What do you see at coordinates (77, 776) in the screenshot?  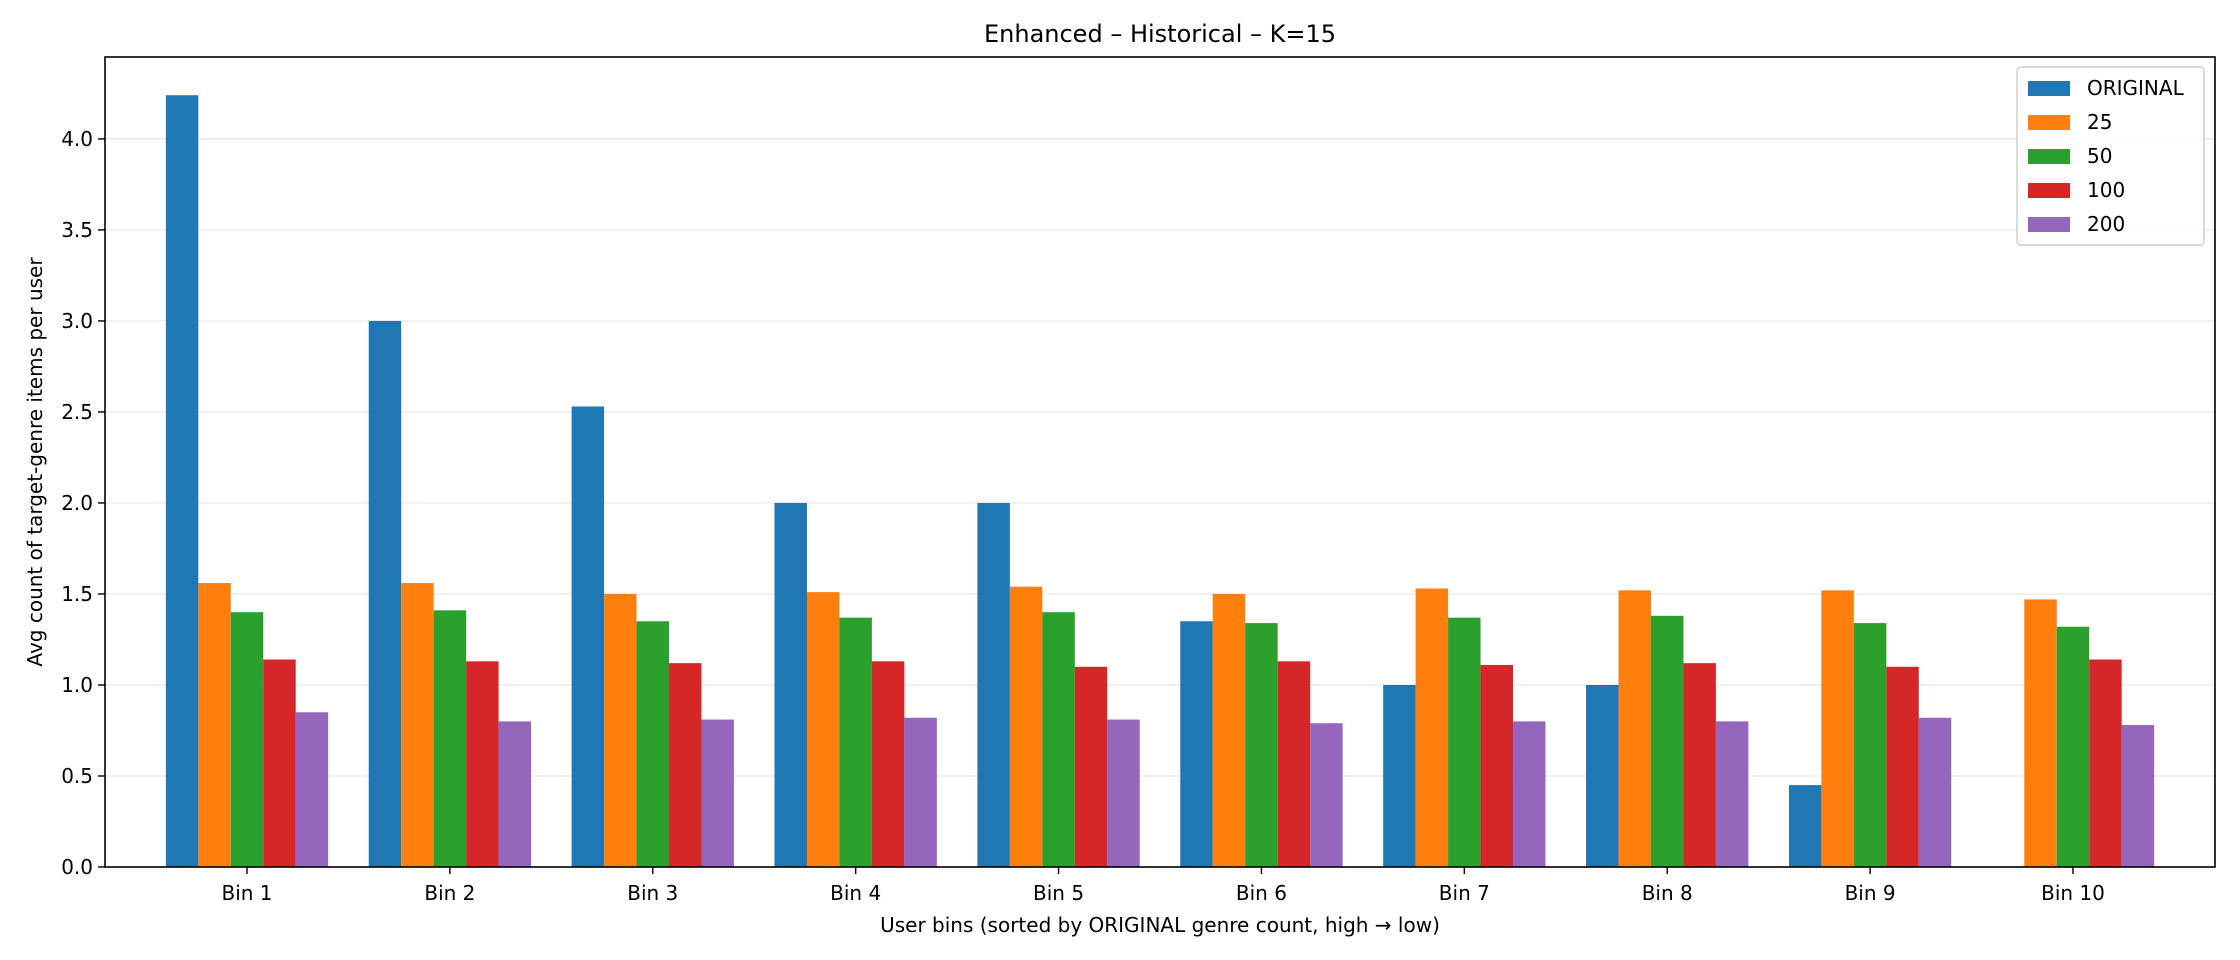 I see `y-tick-label: 0.5` at bounding box center [77, 776].